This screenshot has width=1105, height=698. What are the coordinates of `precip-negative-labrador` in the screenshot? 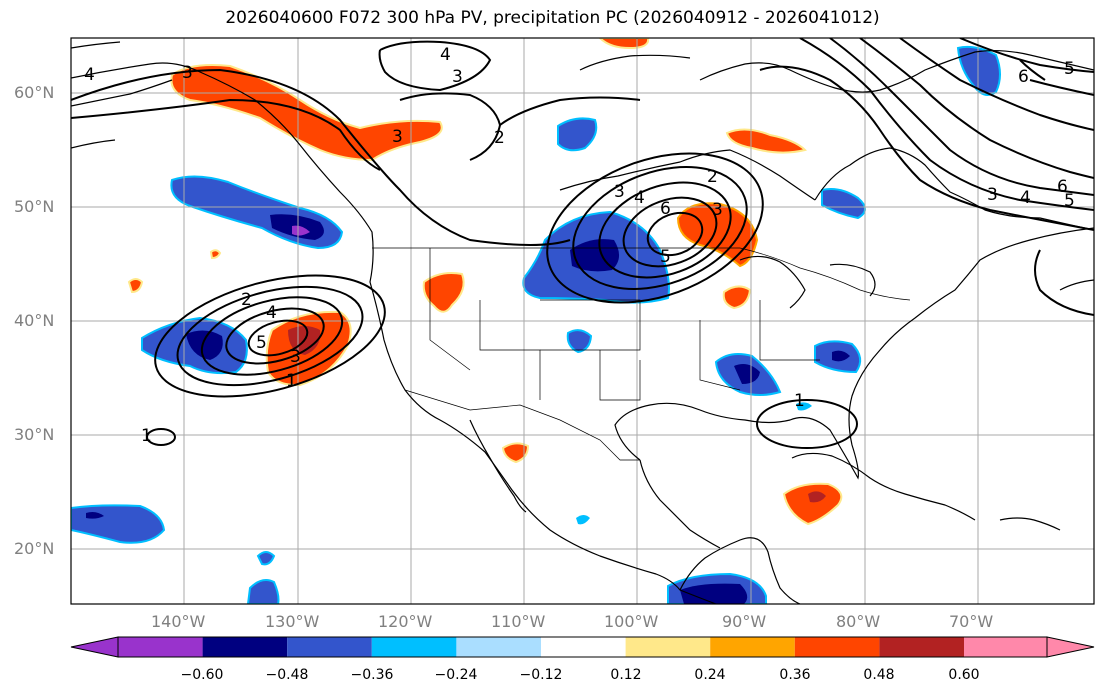 It's located at (978, 70).